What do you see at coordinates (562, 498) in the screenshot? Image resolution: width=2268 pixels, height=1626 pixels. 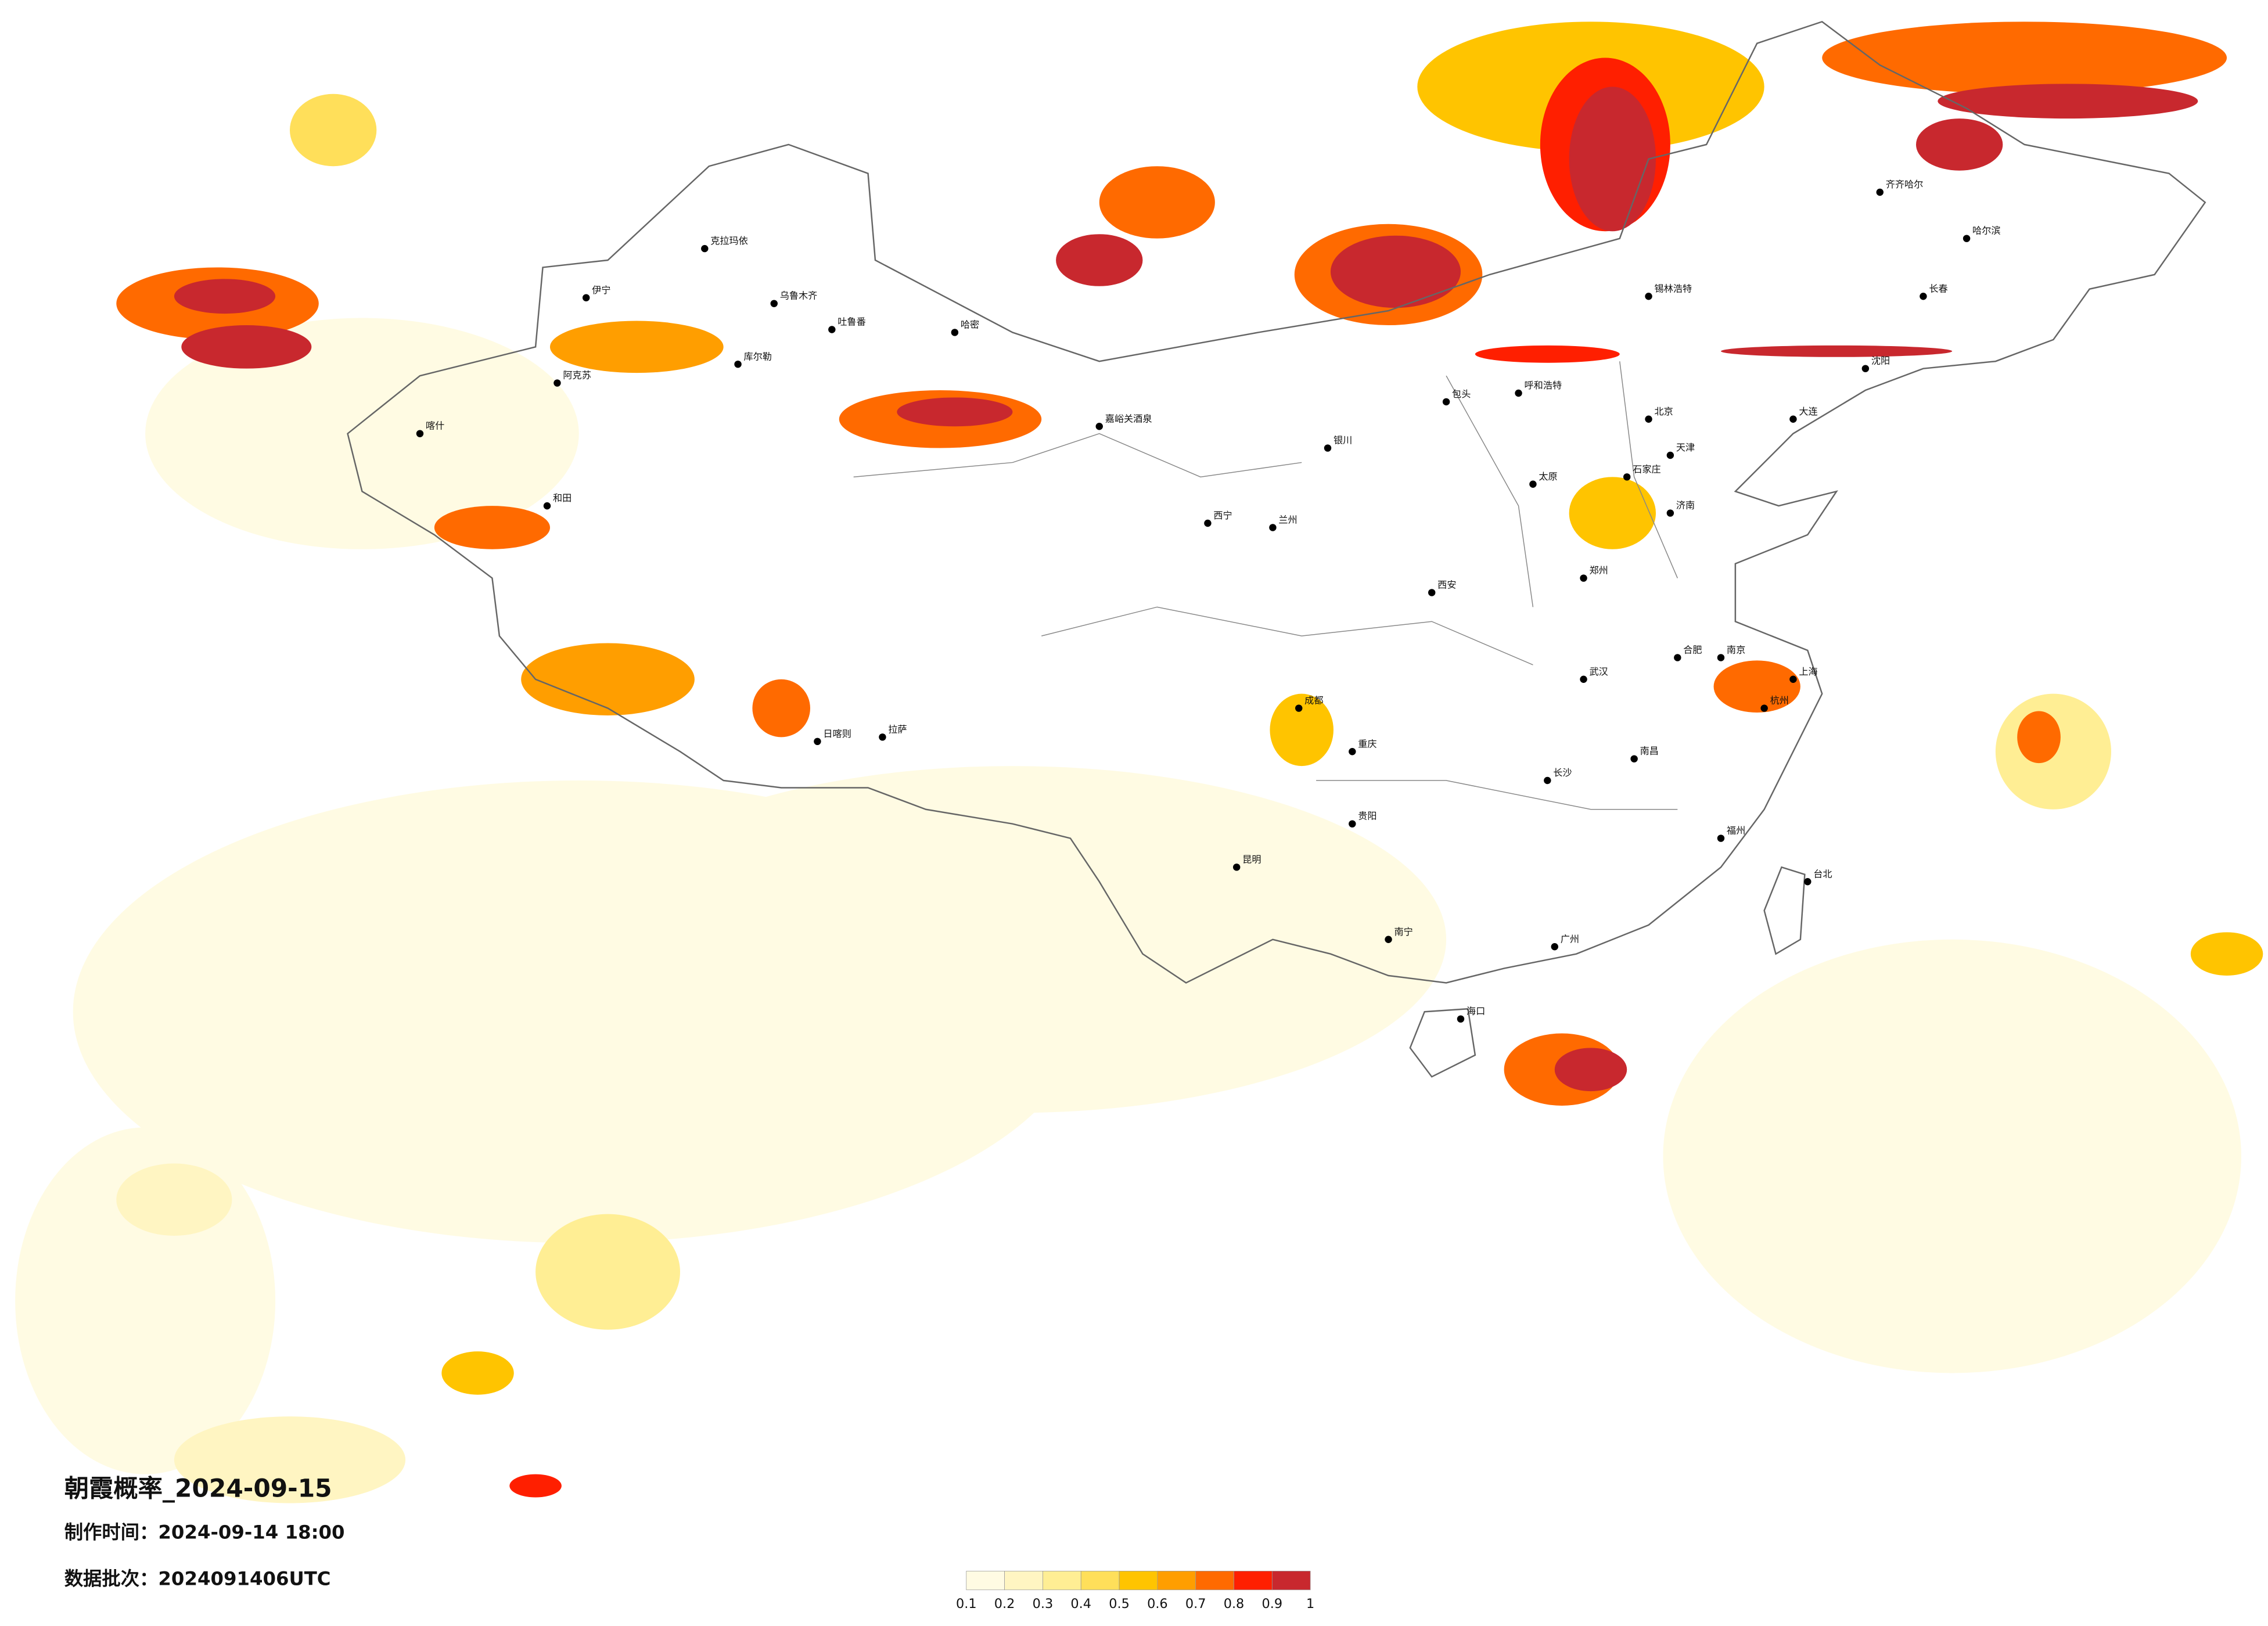 I see `city-label: 和田` at bounding box center [562, 498].